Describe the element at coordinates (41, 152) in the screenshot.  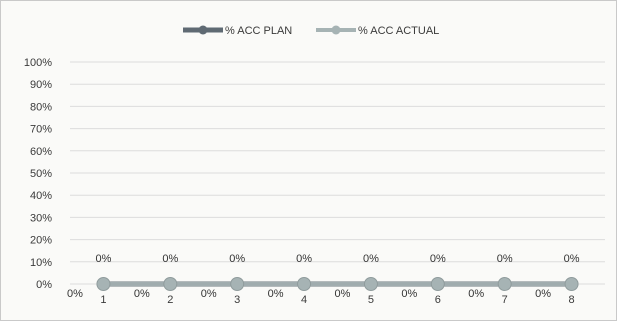
I see `y-tick-label: 60%` at that location.